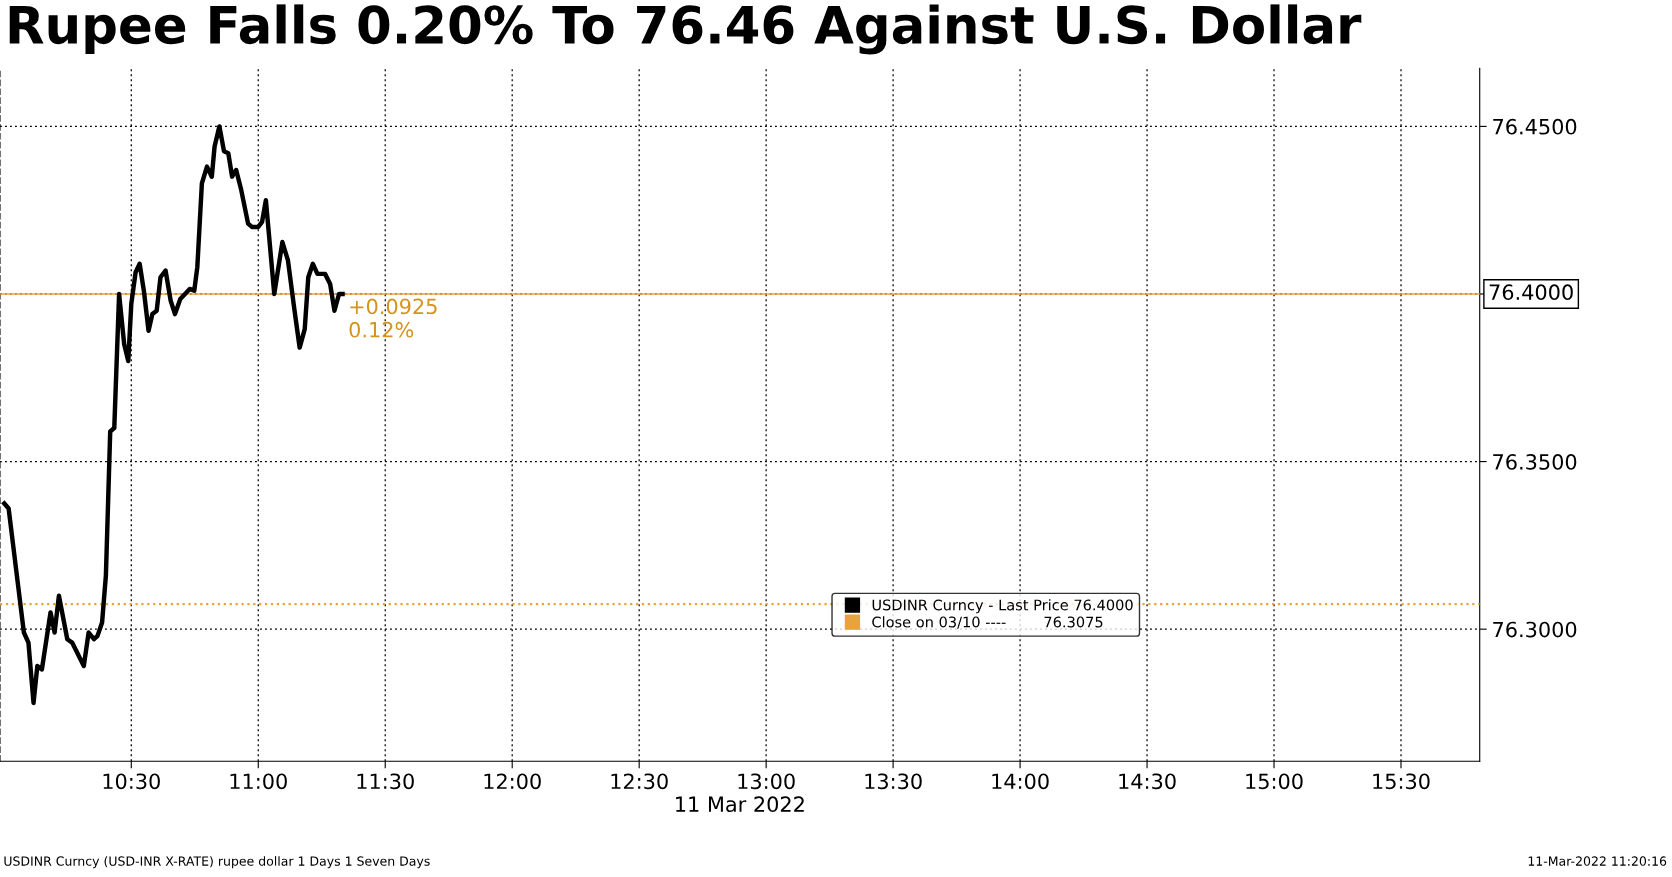 This screenshot has width=1672, height=877. Describe the element at coordinates (1401, 781) in the screenshot. I see `x-tick-label: 15:30` at that location.